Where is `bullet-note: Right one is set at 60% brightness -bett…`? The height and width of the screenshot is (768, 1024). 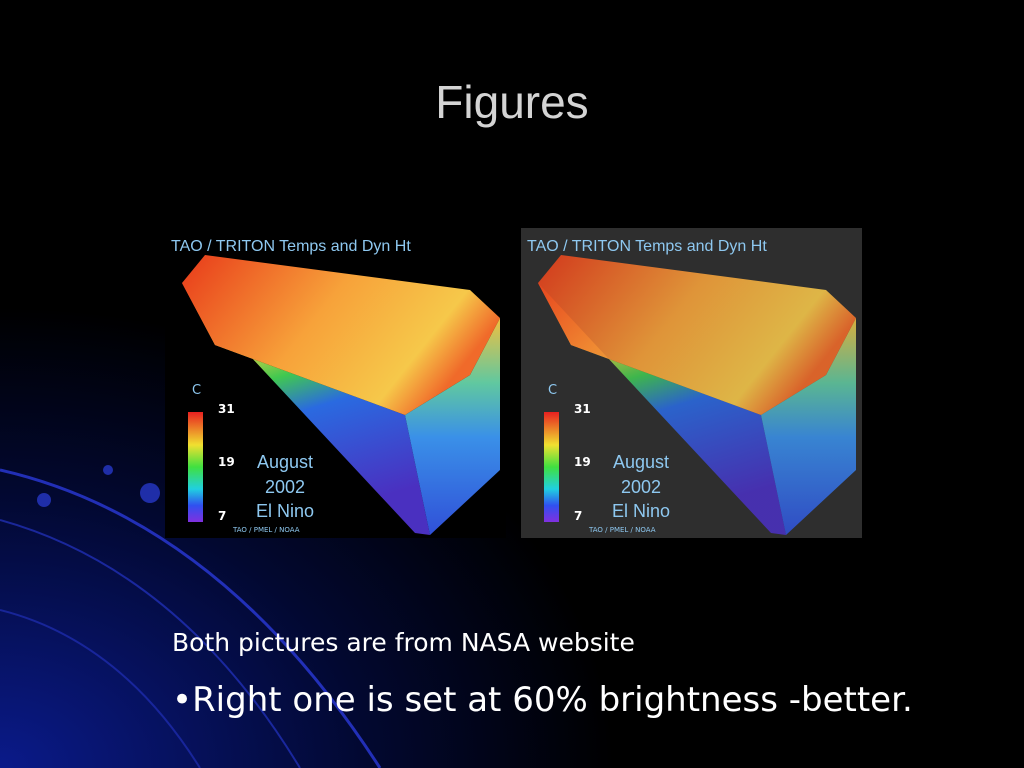
bullet-note: Right one is set at 60% brightness -bett… is located at coordinates (542, 700).